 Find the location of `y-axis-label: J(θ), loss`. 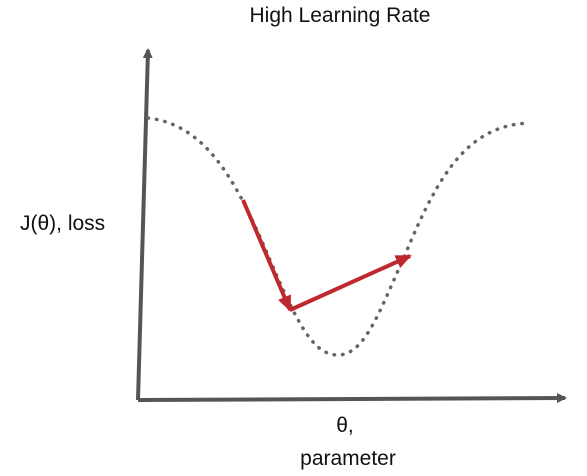

y-axis-label: J(θ), loss is located at coordinates (62, 223).